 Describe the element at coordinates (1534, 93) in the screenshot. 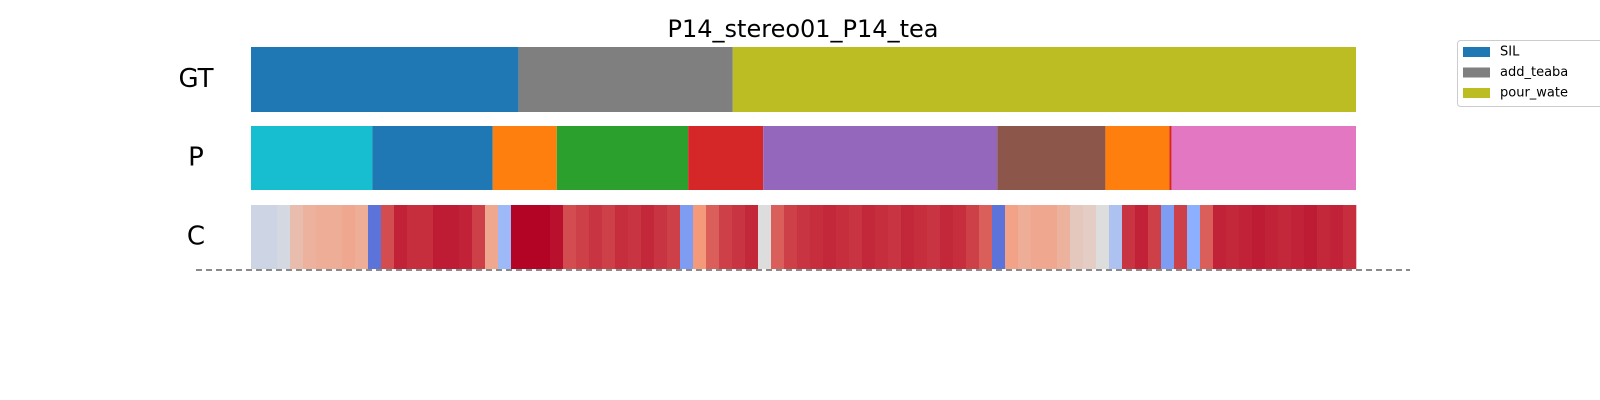

I see `legend-label: pour_wate` at that location.